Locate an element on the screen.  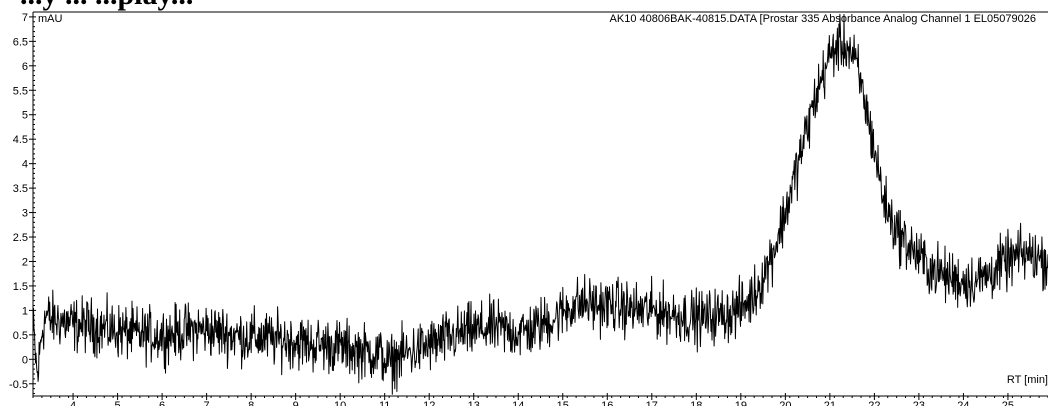
y-tick-label-8: 3.5 is located at coordinates (20, 189).